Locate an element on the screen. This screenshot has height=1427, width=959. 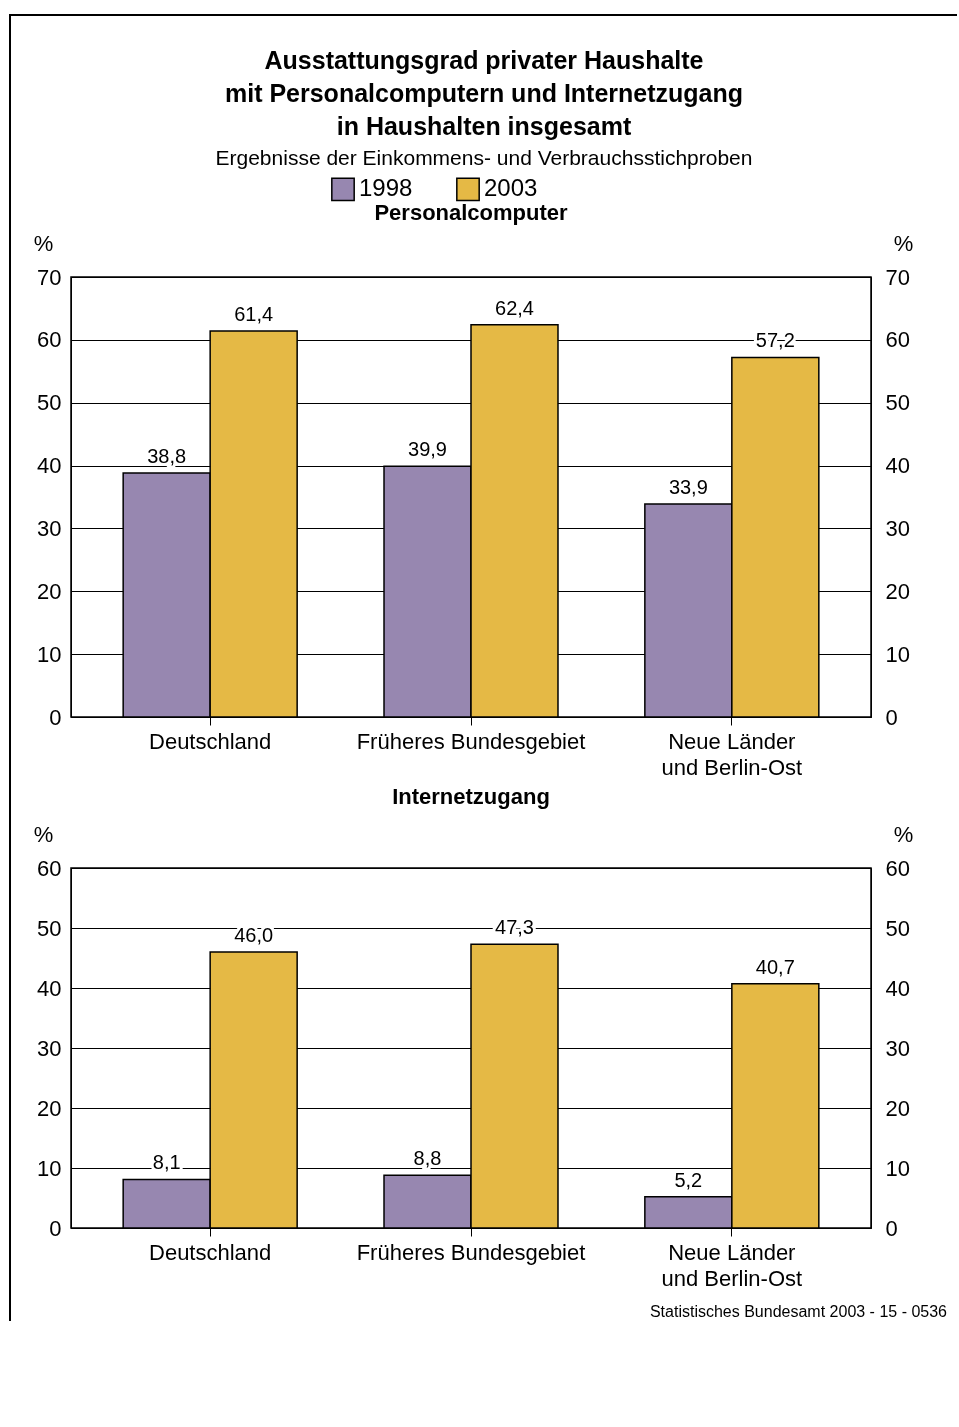
data-label: 39,9 is located at coordinates (427, 449).